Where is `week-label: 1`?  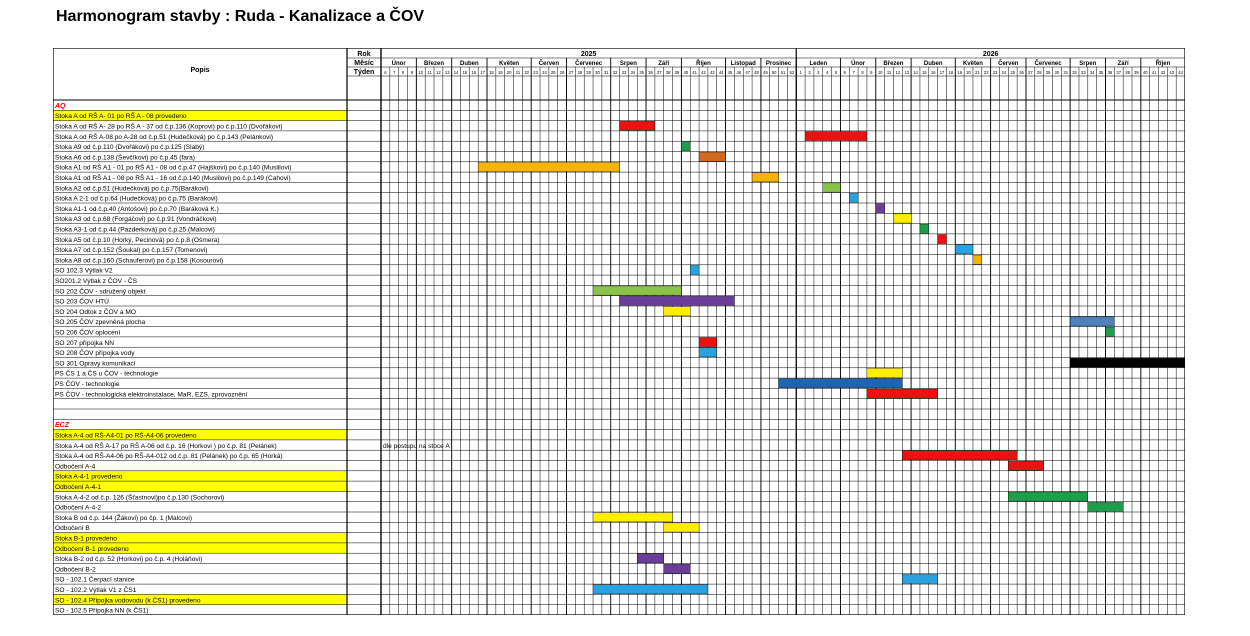 week-label: 1 is located at coordinates (800, 72).